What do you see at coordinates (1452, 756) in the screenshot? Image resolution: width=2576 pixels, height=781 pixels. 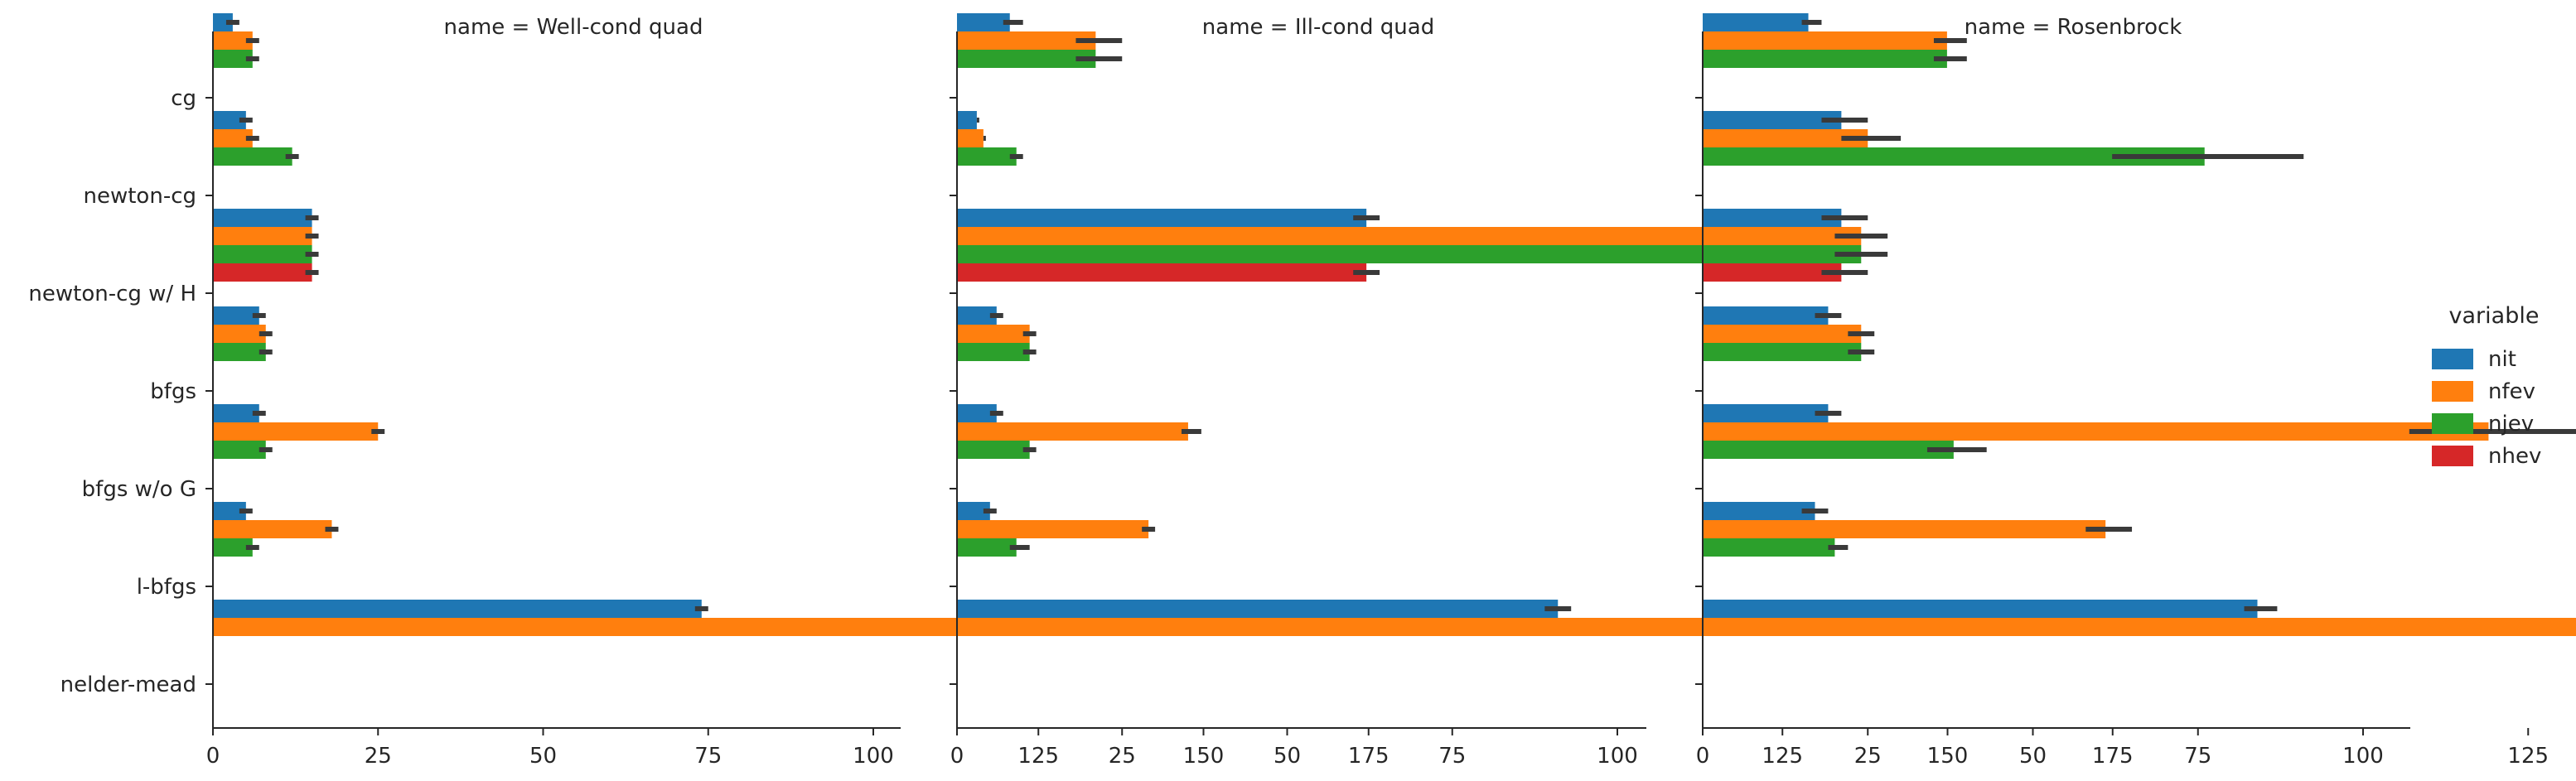 I see `x-tick-label-1-3: 75` at bounding box center [1452, 756].